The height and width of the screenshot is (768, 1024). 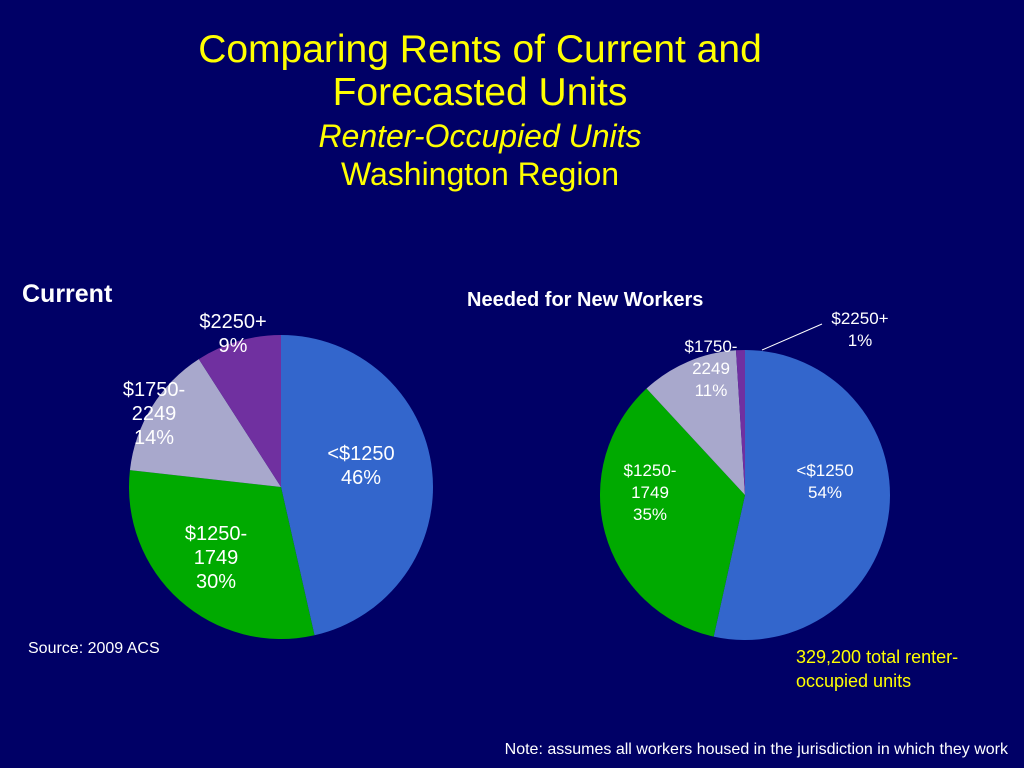 I want to click on current-slice-lt1250, so click(x=357, y=485).